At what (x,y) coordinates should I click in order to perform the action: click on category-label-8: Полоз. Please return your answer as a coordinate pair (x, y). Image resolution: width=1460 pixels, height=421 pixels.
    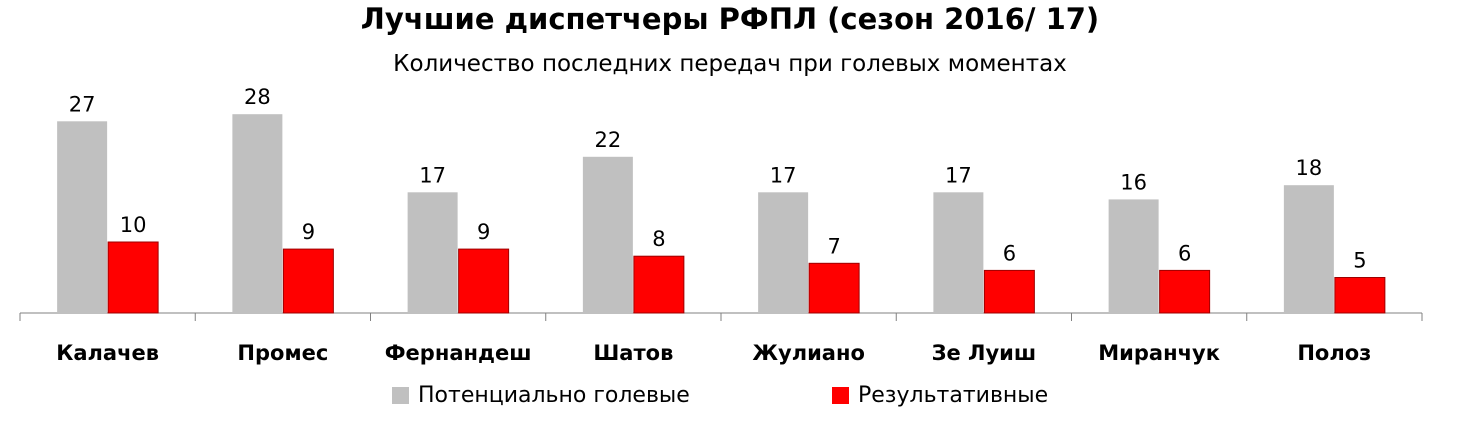
    Looking at the image, I should click on (1334, 353).